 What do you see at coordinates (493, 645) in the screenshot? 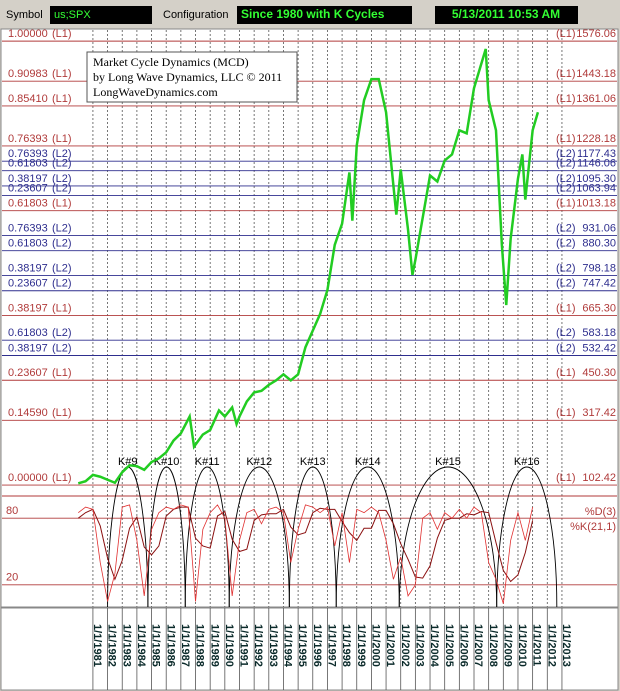
I see `x-tick-label: 1/1/2008` at bounding box center [493, 645].